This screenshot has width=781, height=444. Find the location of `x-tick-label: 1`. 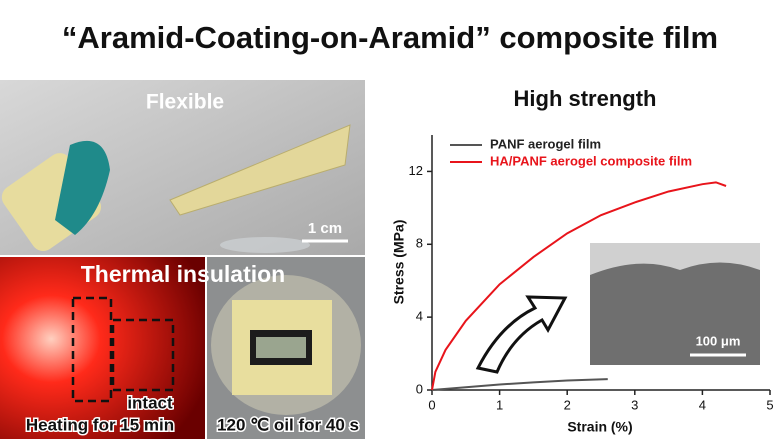

x-tick-label: 1 is located at coordinates (499, 404).